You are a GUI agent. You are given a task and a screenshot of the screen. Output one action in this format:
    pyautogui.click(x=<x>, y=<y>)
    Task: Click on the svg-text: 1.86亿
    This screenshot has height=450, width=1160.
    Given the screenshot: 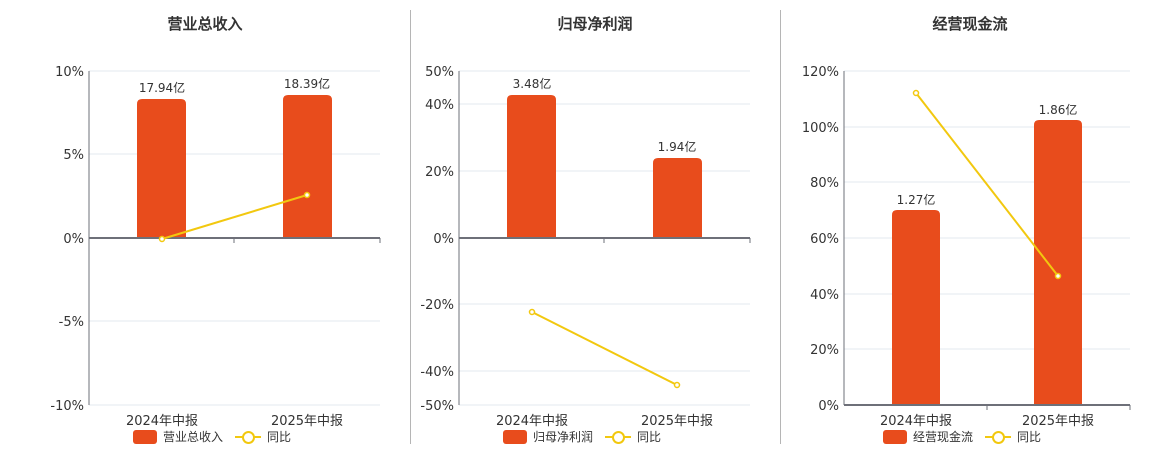 What is the action you would take?
    pyautogui.click(x=1058, y=109)
    